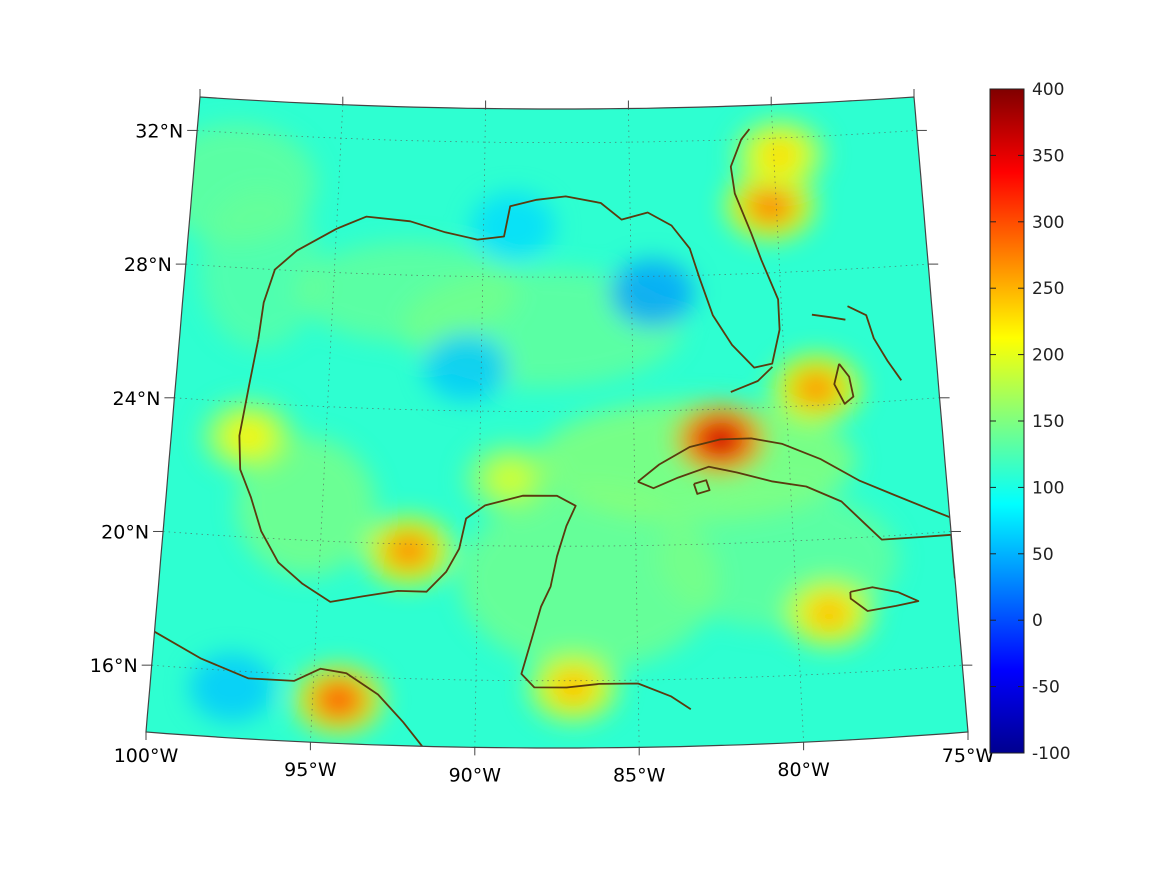 This screenshot has height=875, width=1167. I want to click on lat-label-4: 16°N, so click(114, 666).